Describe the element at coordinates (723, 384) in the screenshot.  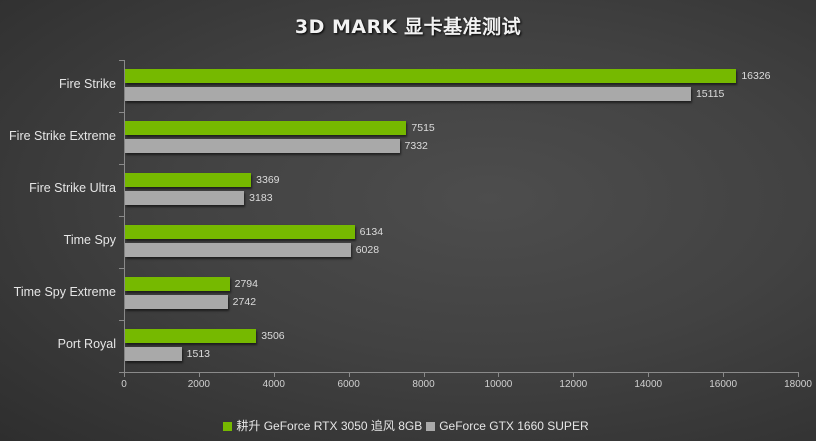
I see `x-axis-label: 16000` at that location.